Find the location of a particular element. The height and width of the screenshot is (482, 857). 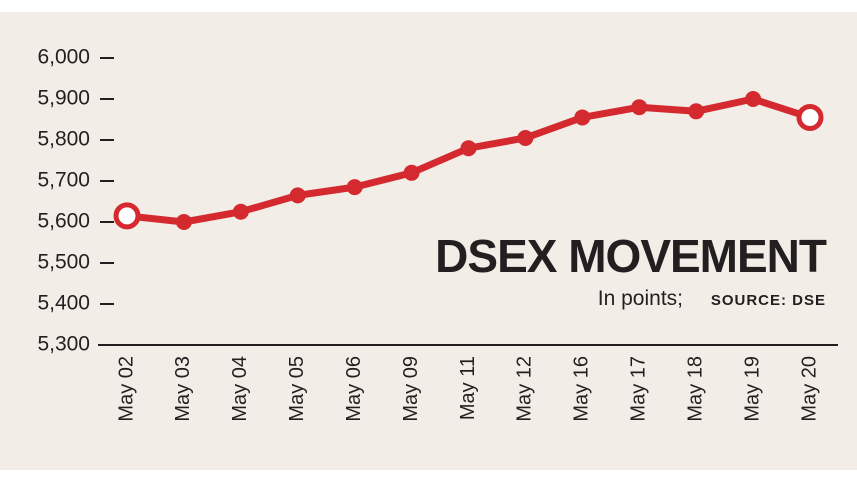

y-tick-label: 5,500 is located at coordinates (63, 262).